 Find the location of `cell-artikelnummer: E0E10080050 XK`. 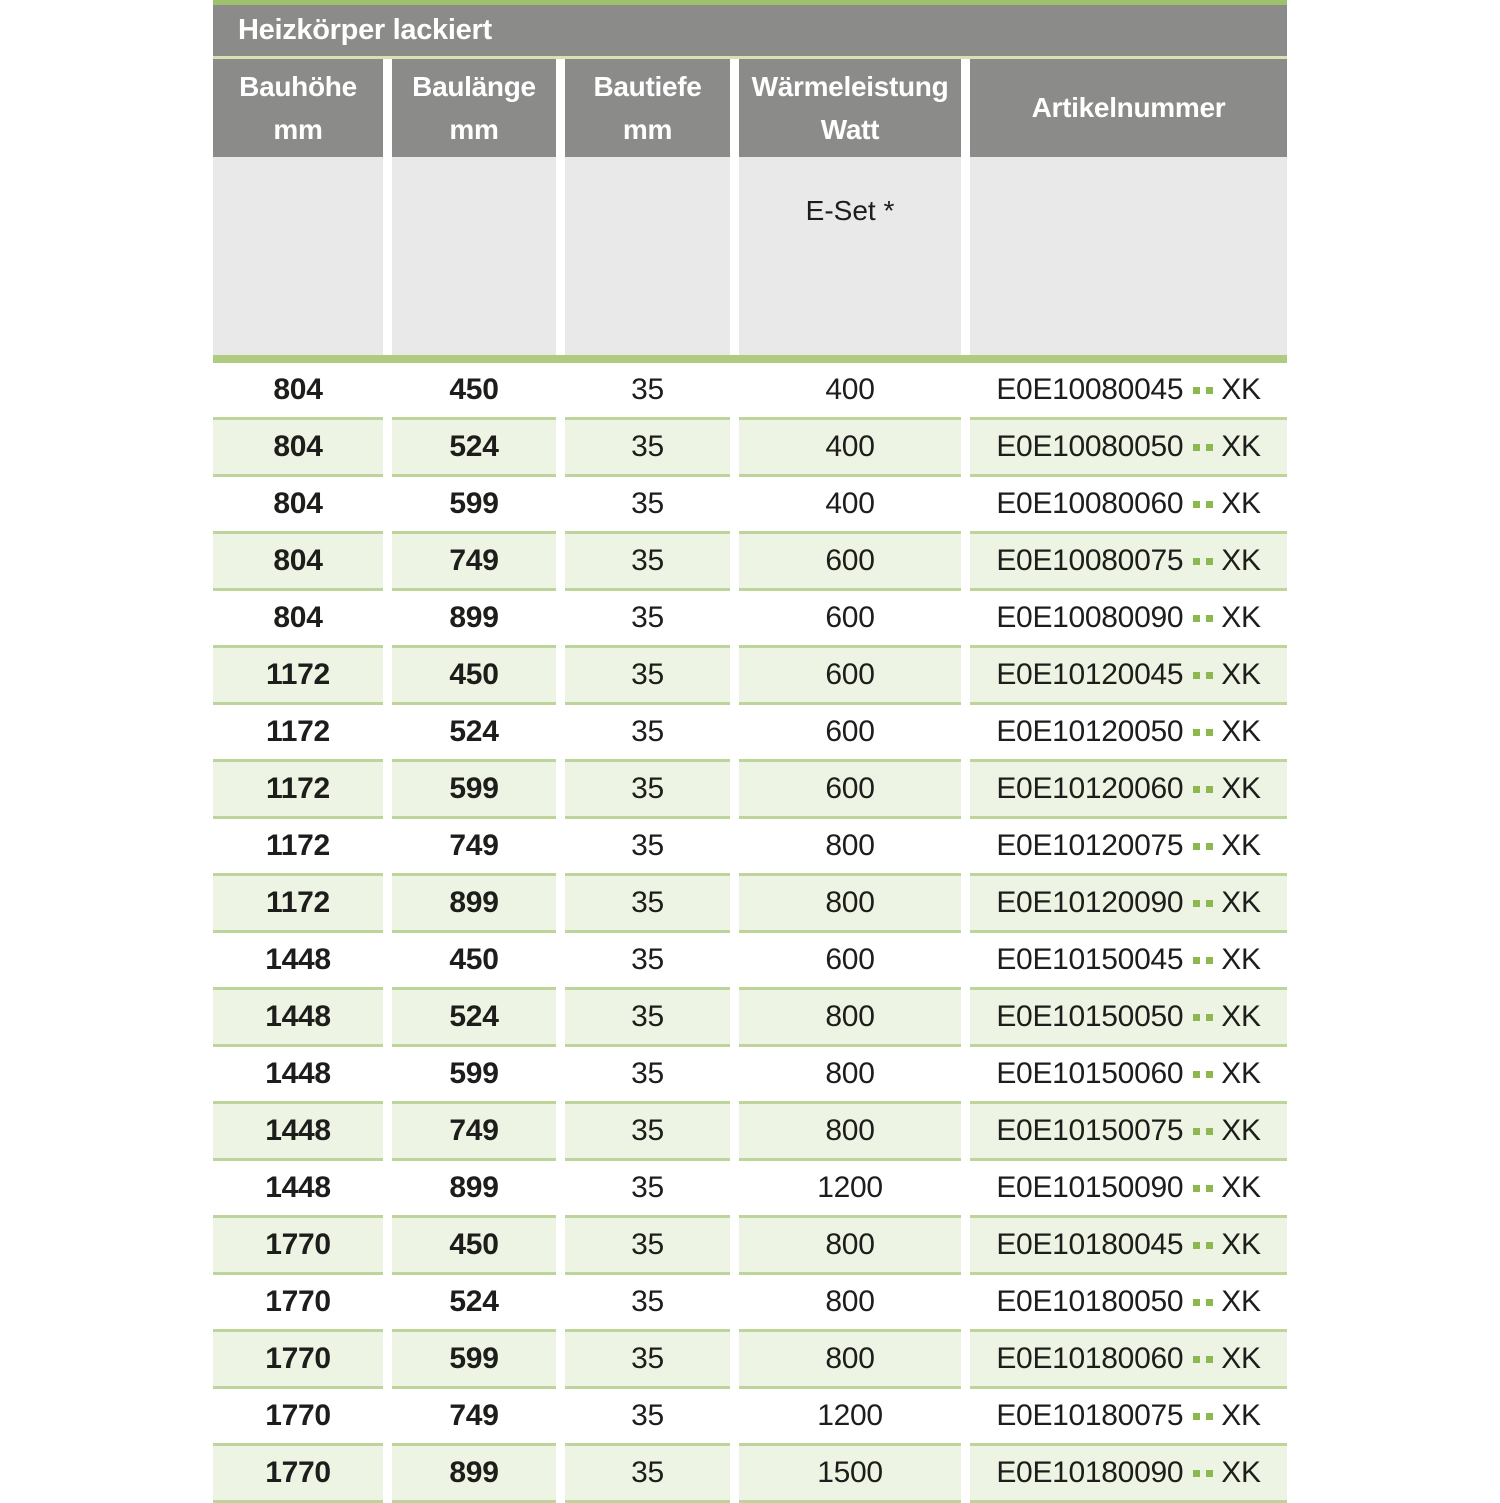

cell-artikelnummer: E0E10080050 XK is located at coordinates (1128, 448).